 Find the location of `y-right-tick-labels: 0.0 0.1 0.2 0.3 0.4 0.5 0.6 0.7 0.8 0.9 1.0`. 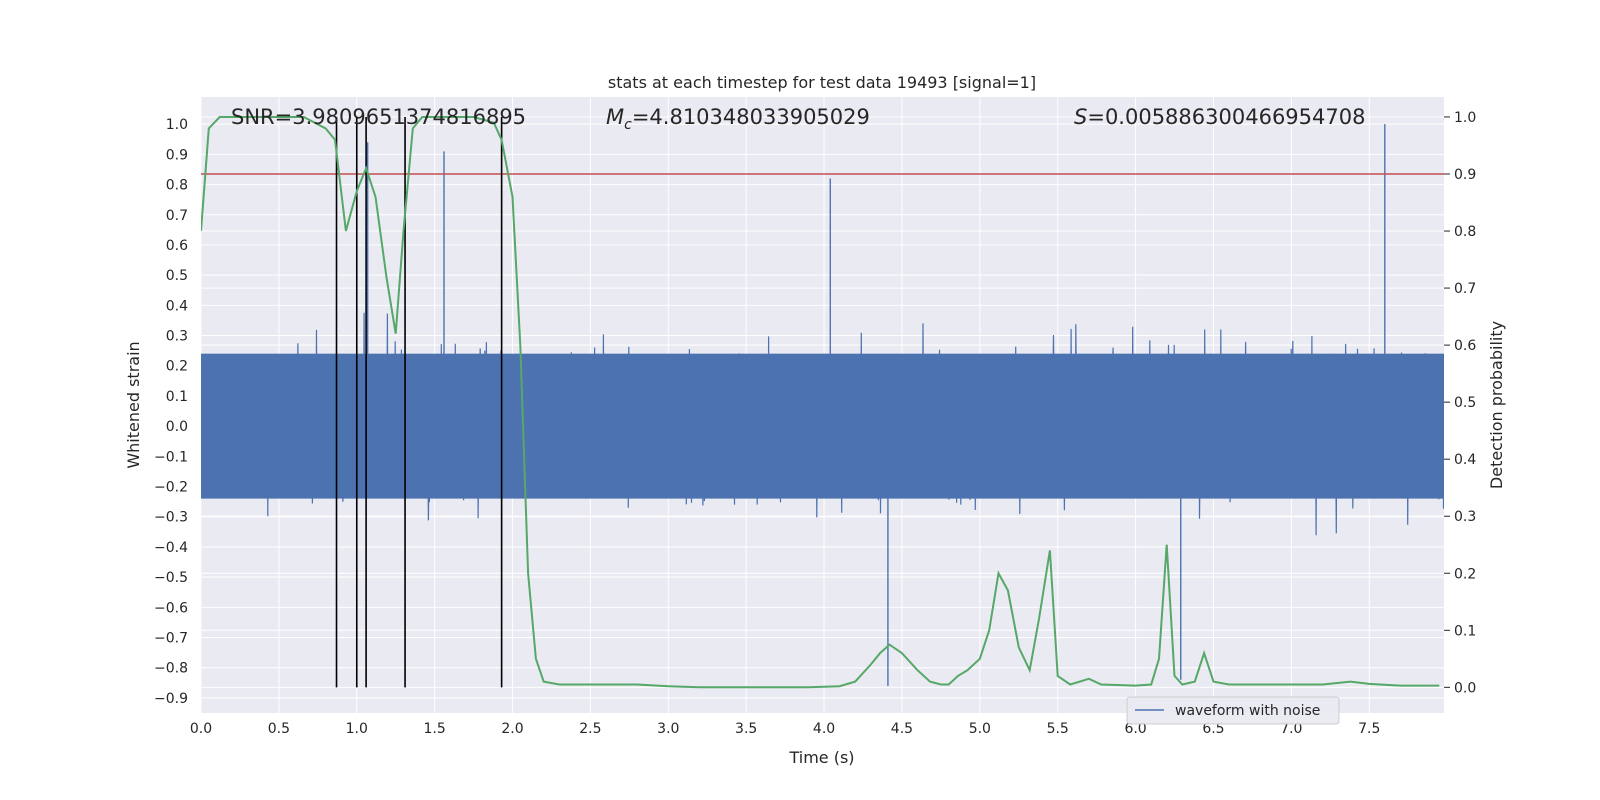

y-right-tick-labels: 0.0 0.1 0.2 0.3 0.4 0.5 0.6 0.7 0.8 0.9 1.0 is located at coordinates (1460, 403).